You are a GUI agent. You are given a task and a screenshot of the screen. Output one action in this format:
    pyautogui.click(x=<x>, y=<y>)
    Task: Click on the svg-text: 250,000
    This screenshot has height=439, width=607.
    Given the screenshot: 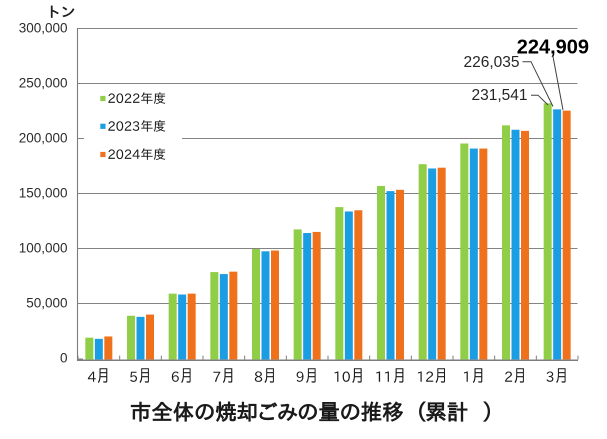 What is the action you would take?
    pyautogui.click(x=43, y=83)
    